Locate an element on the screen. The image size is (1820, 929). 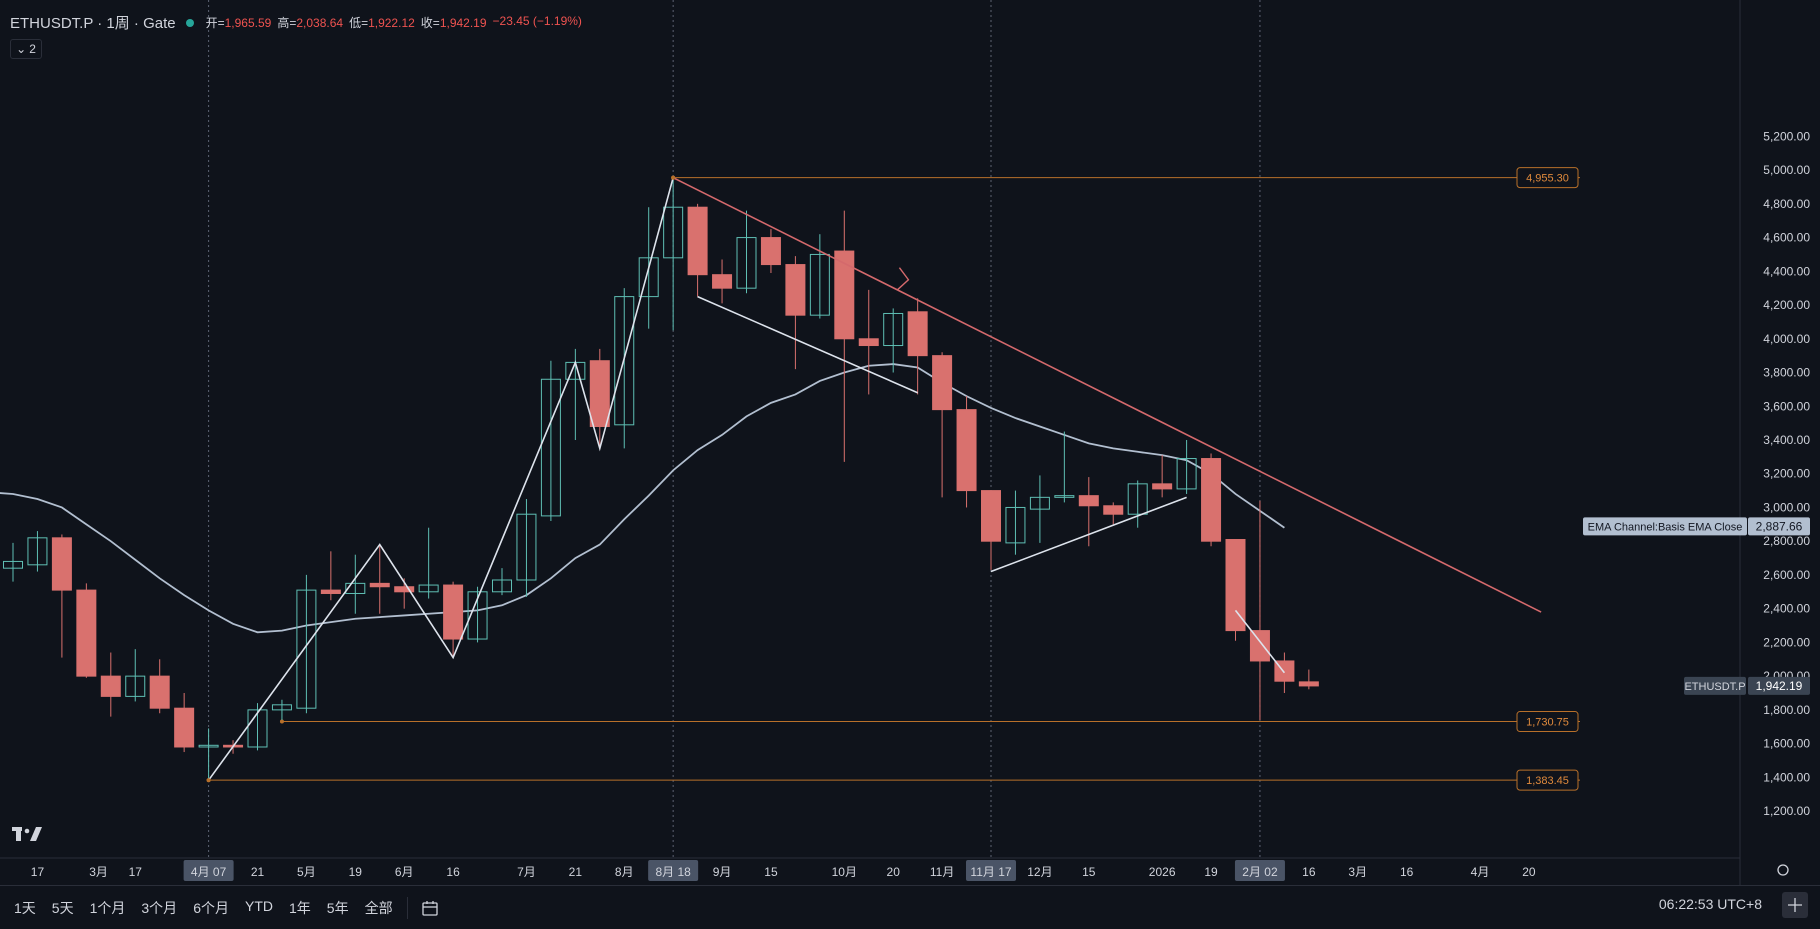
range-button-5: YTD is located at coordinates (258, 905).